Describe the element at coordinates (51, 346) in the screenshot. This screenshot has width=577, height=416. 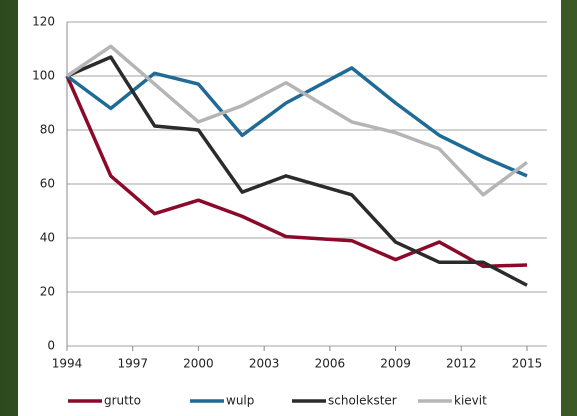
I see `y-tick-label: 0` at that location.